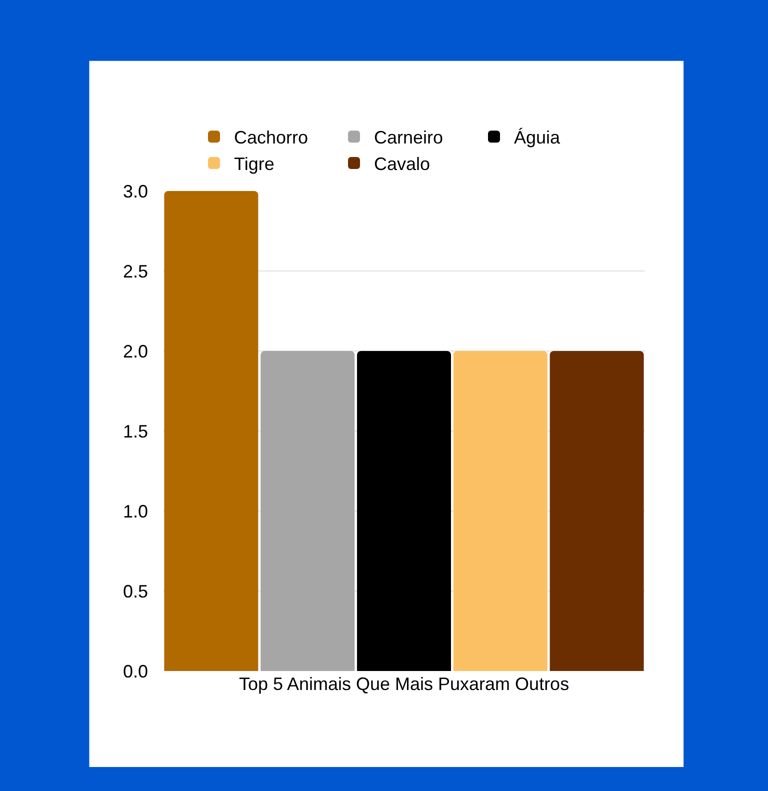 The image size is (768, 791). I want to click on legend-label: Águia, so click(538, 138).